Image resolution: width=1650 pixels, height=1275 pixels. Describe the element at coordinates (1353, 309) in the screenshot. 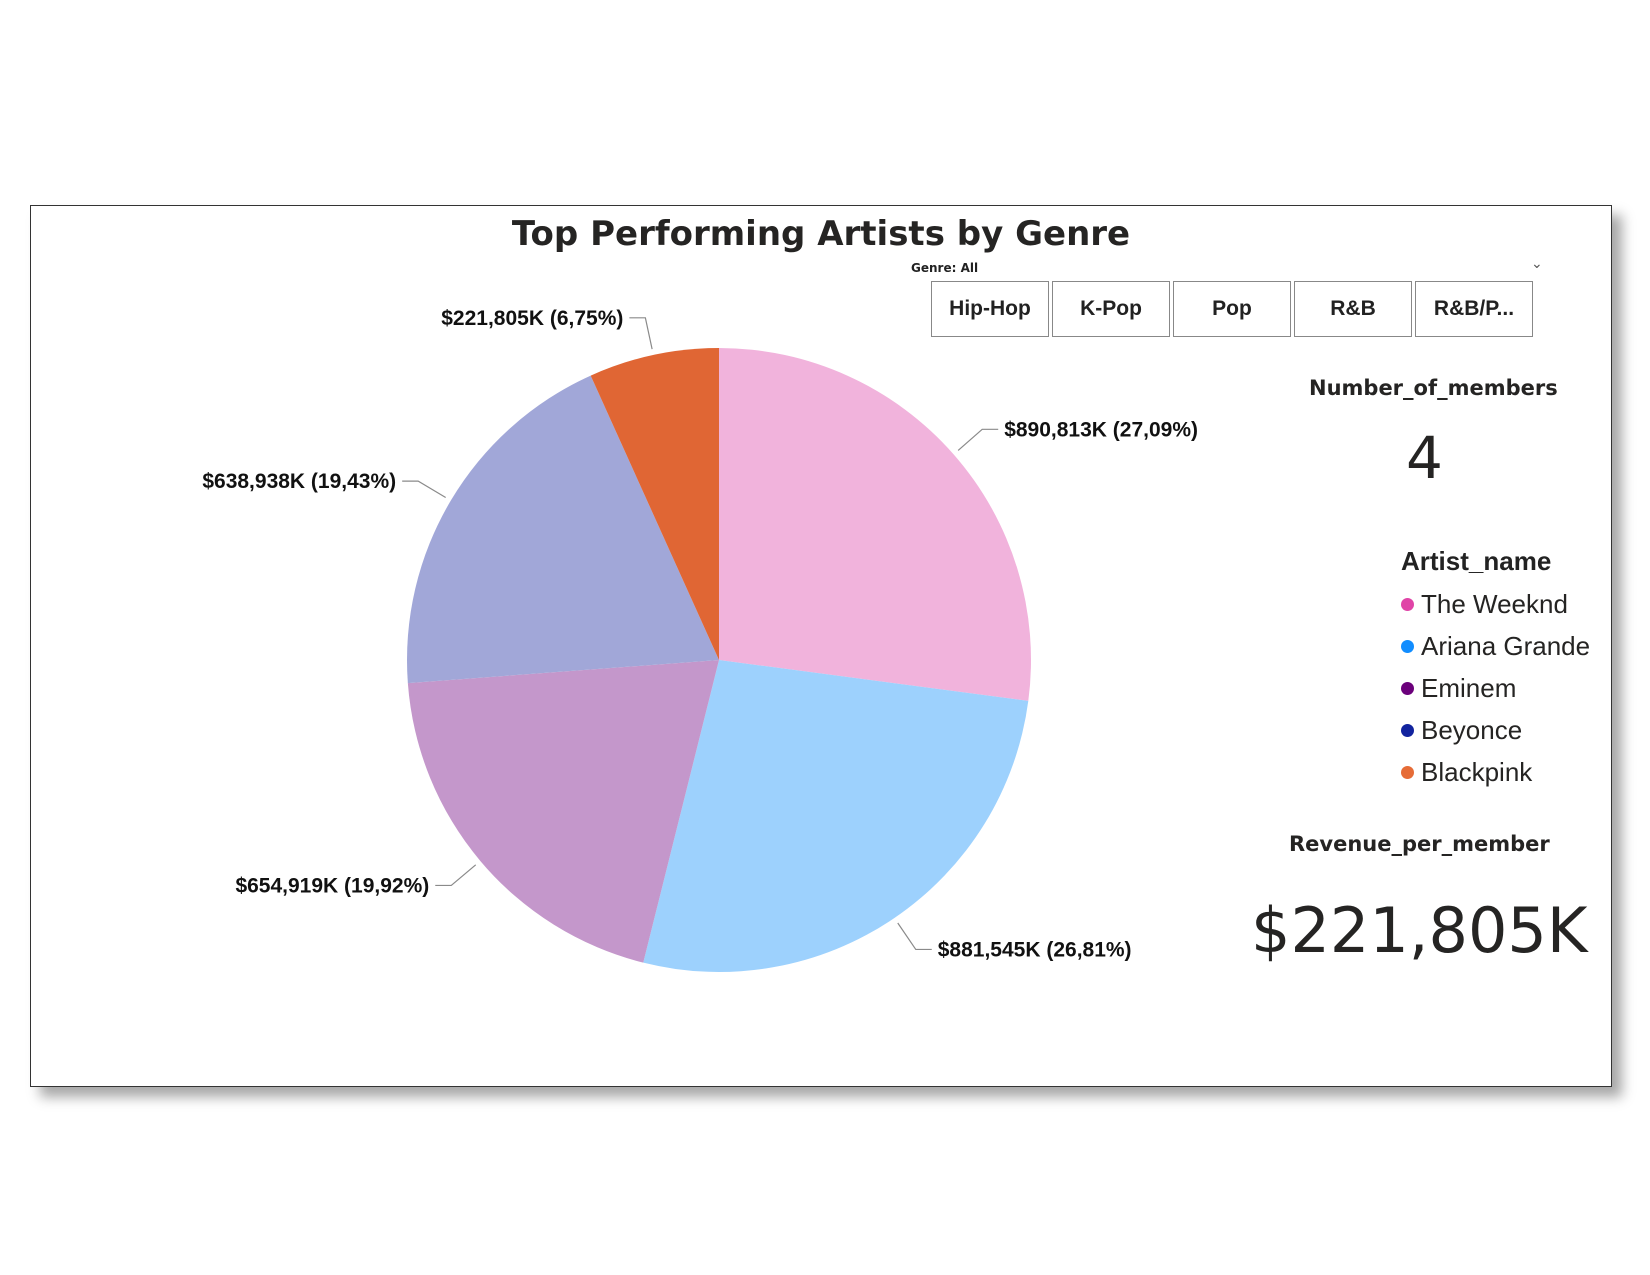

I see `genre-option-rnb: R&B` at that location.